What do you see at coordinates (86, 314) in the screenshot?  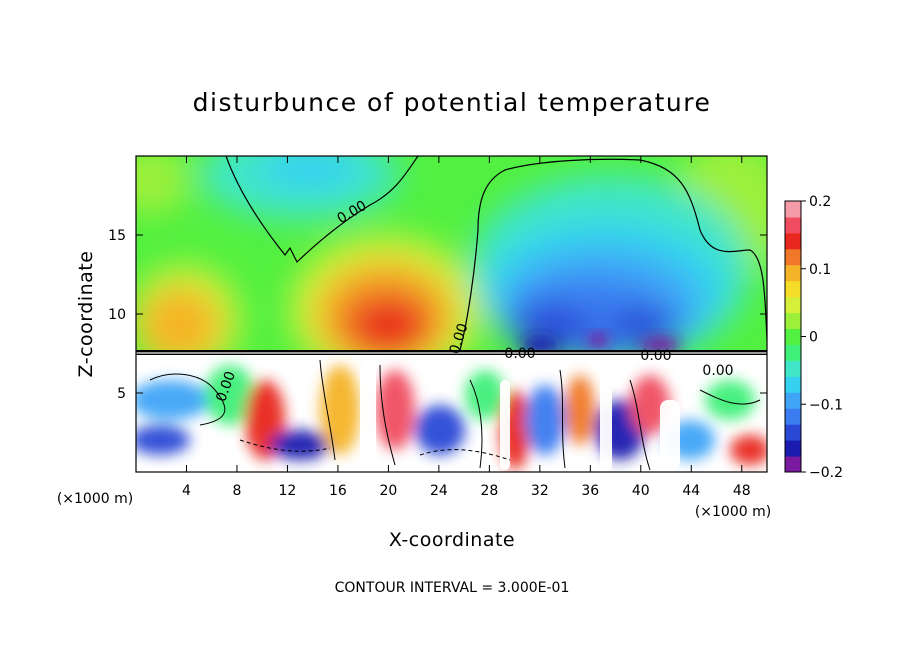 I see `y-axis-label: Z-coordinate` at bounding box center [86, 314].